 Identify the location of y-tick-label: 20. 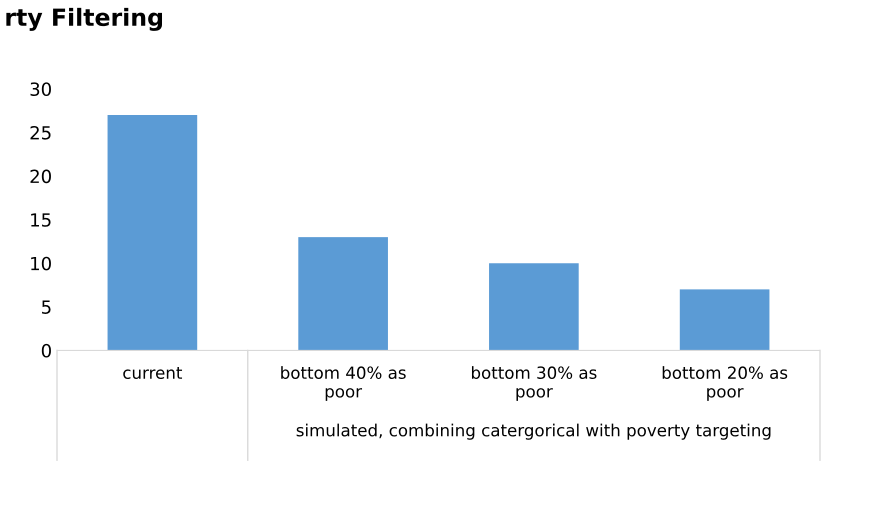
(40, 177).